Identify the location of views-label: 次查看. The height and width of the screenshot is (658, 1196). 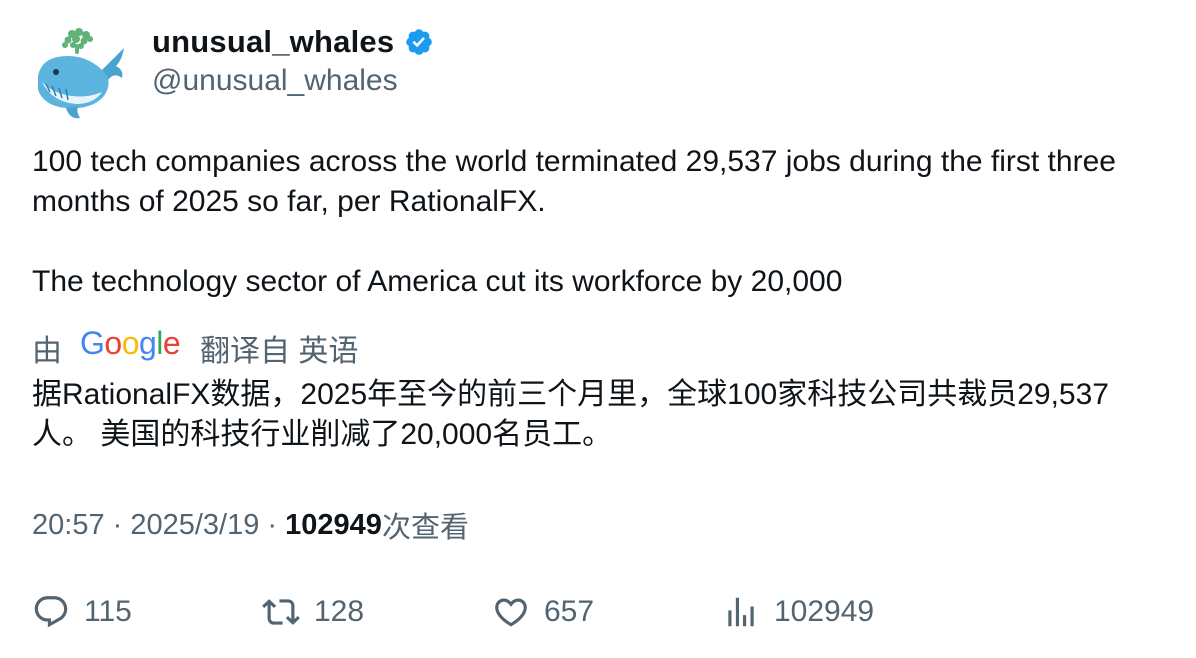
(425, 528).